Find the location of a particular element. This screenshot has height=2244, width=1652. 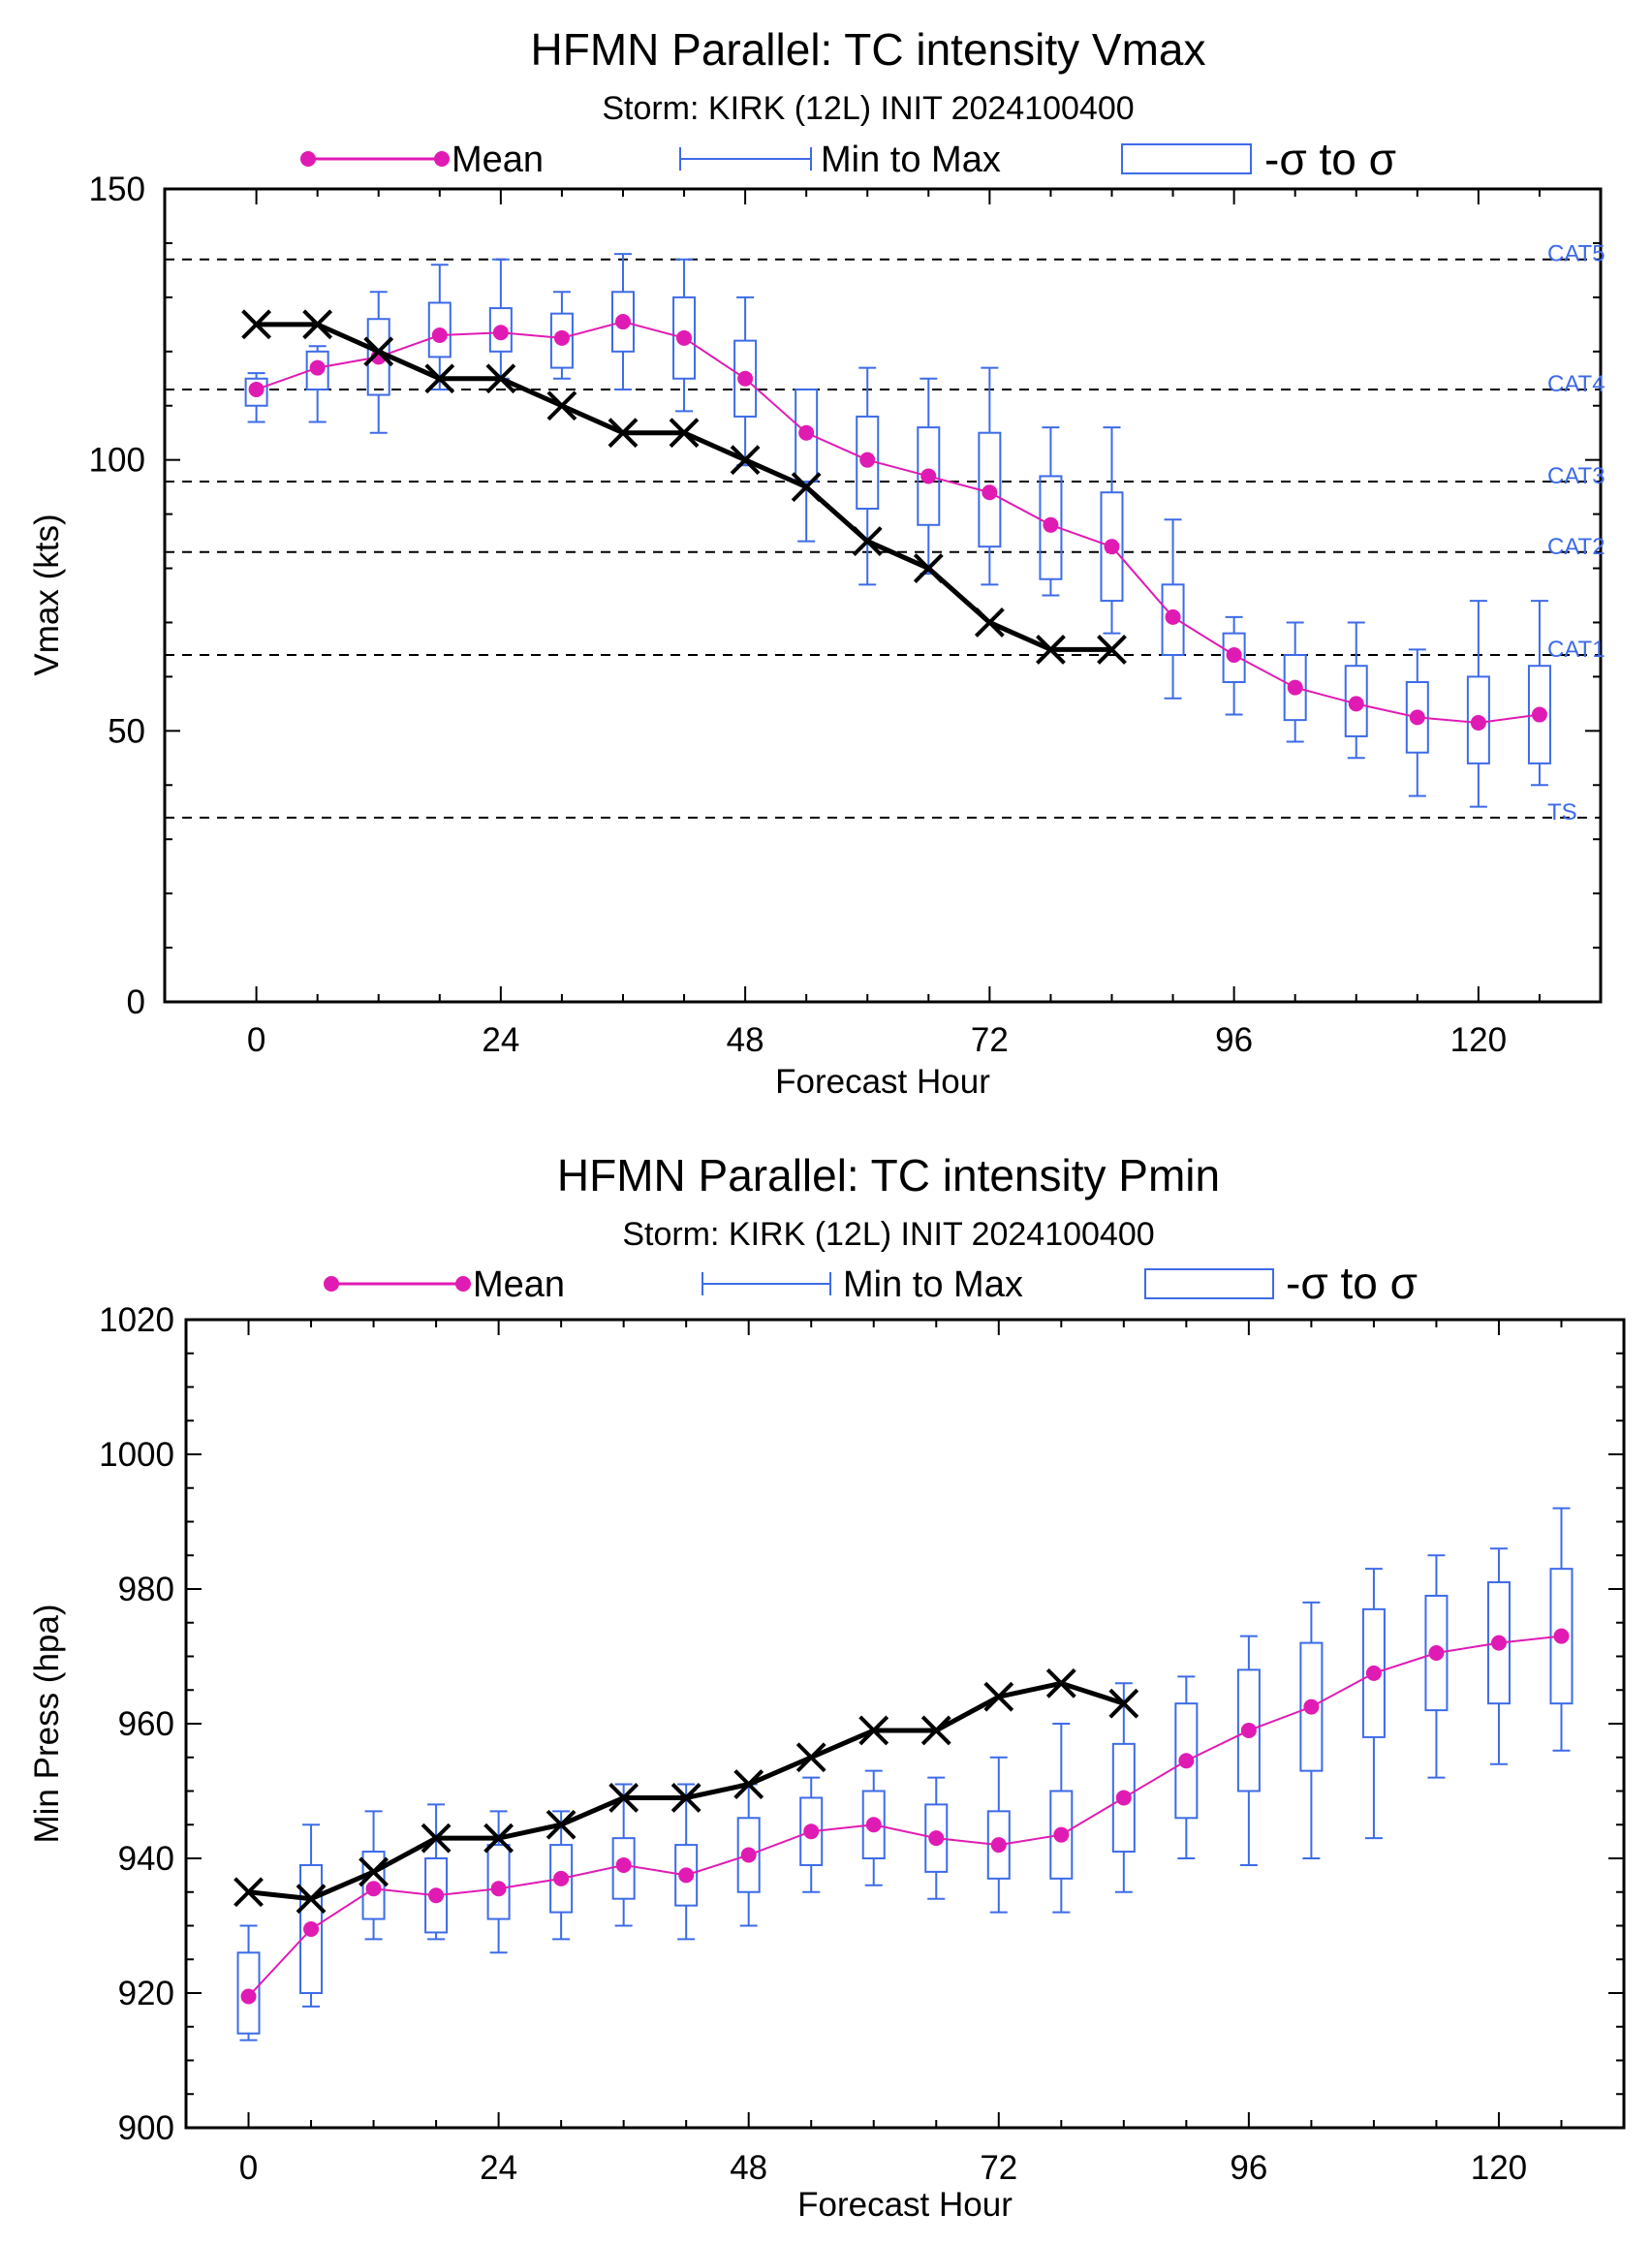

vmax-x-axis-label: Forecast Hour is located at coordinates (882, 1082).